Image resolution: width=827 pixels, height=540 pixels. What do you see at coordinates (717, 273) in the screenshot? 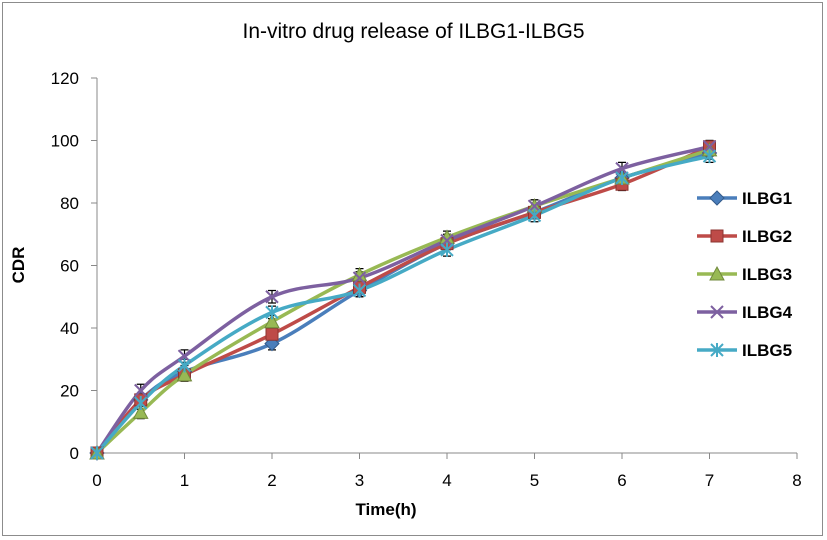
I see `legend-marker-ilbg3` at bounding box center [717, 273].